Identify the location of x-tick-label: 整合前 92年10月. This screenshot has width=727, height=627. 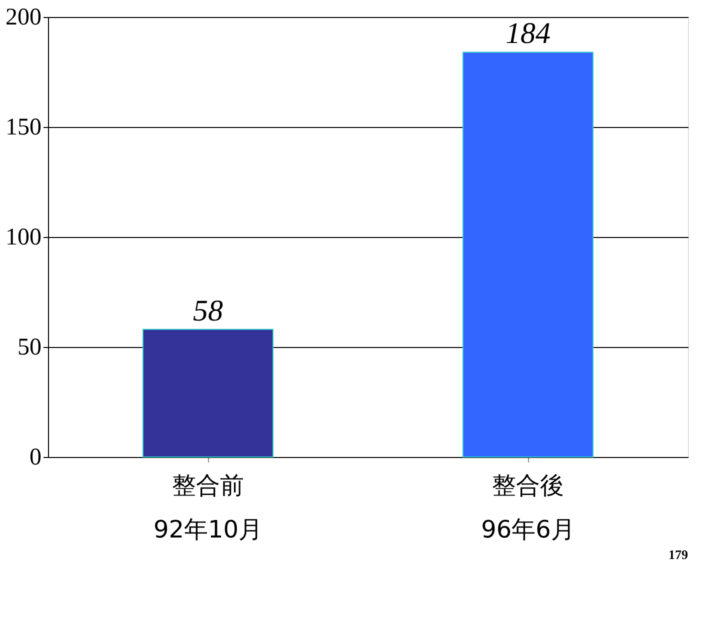
(208, 508).